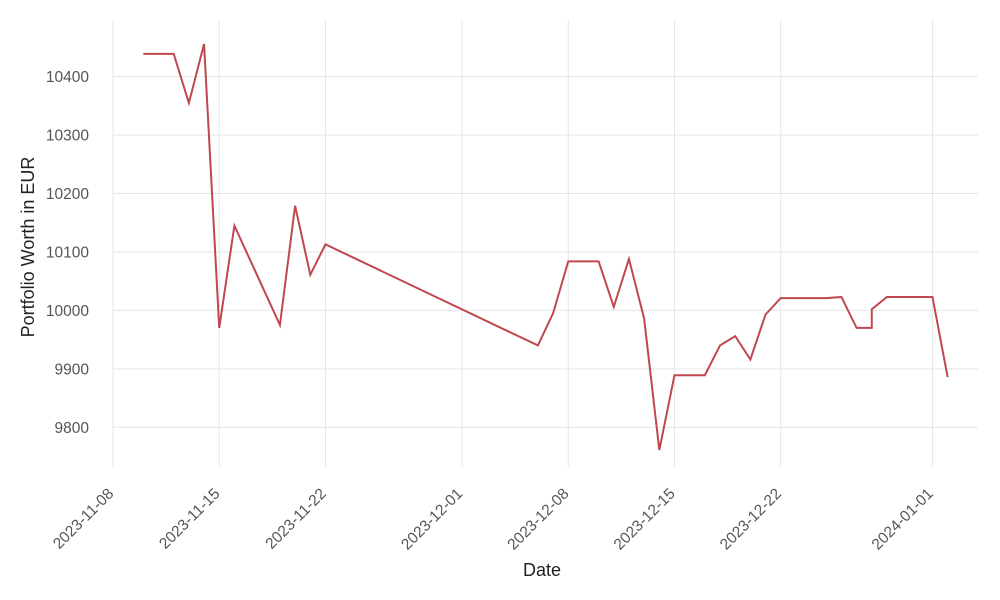 The width and height of the screenshot is (1000, 600). I want to click on x-tick-label: 2023-11-08, so click(83, 518).